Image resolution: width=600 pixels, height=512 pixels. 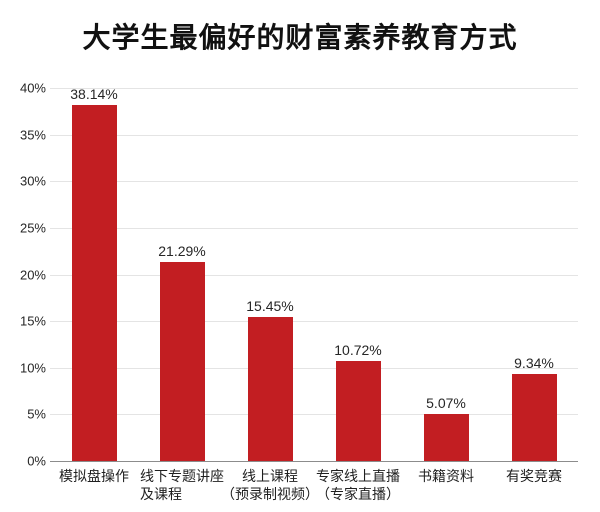 I want to click on x-category-label: 线下专题讲座 及课程, so click(x=182, y=485).